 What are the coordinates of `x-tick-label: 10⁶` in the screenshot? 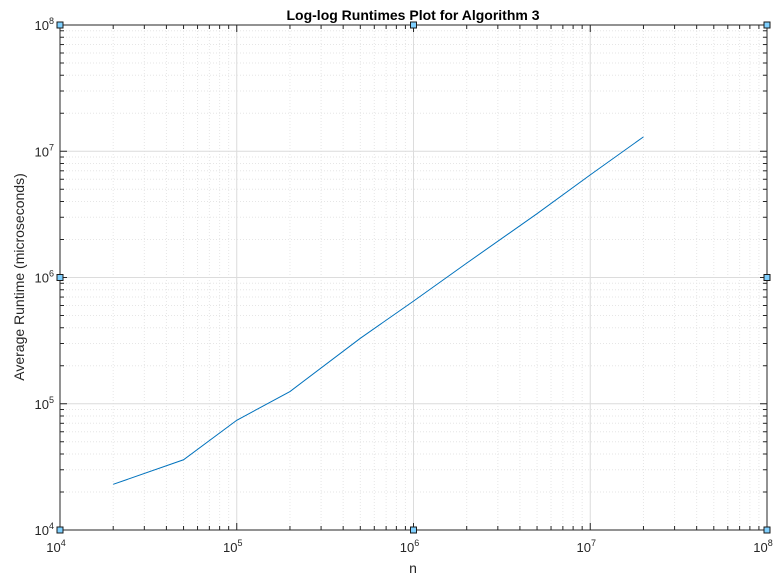 It's located at (409, 546).